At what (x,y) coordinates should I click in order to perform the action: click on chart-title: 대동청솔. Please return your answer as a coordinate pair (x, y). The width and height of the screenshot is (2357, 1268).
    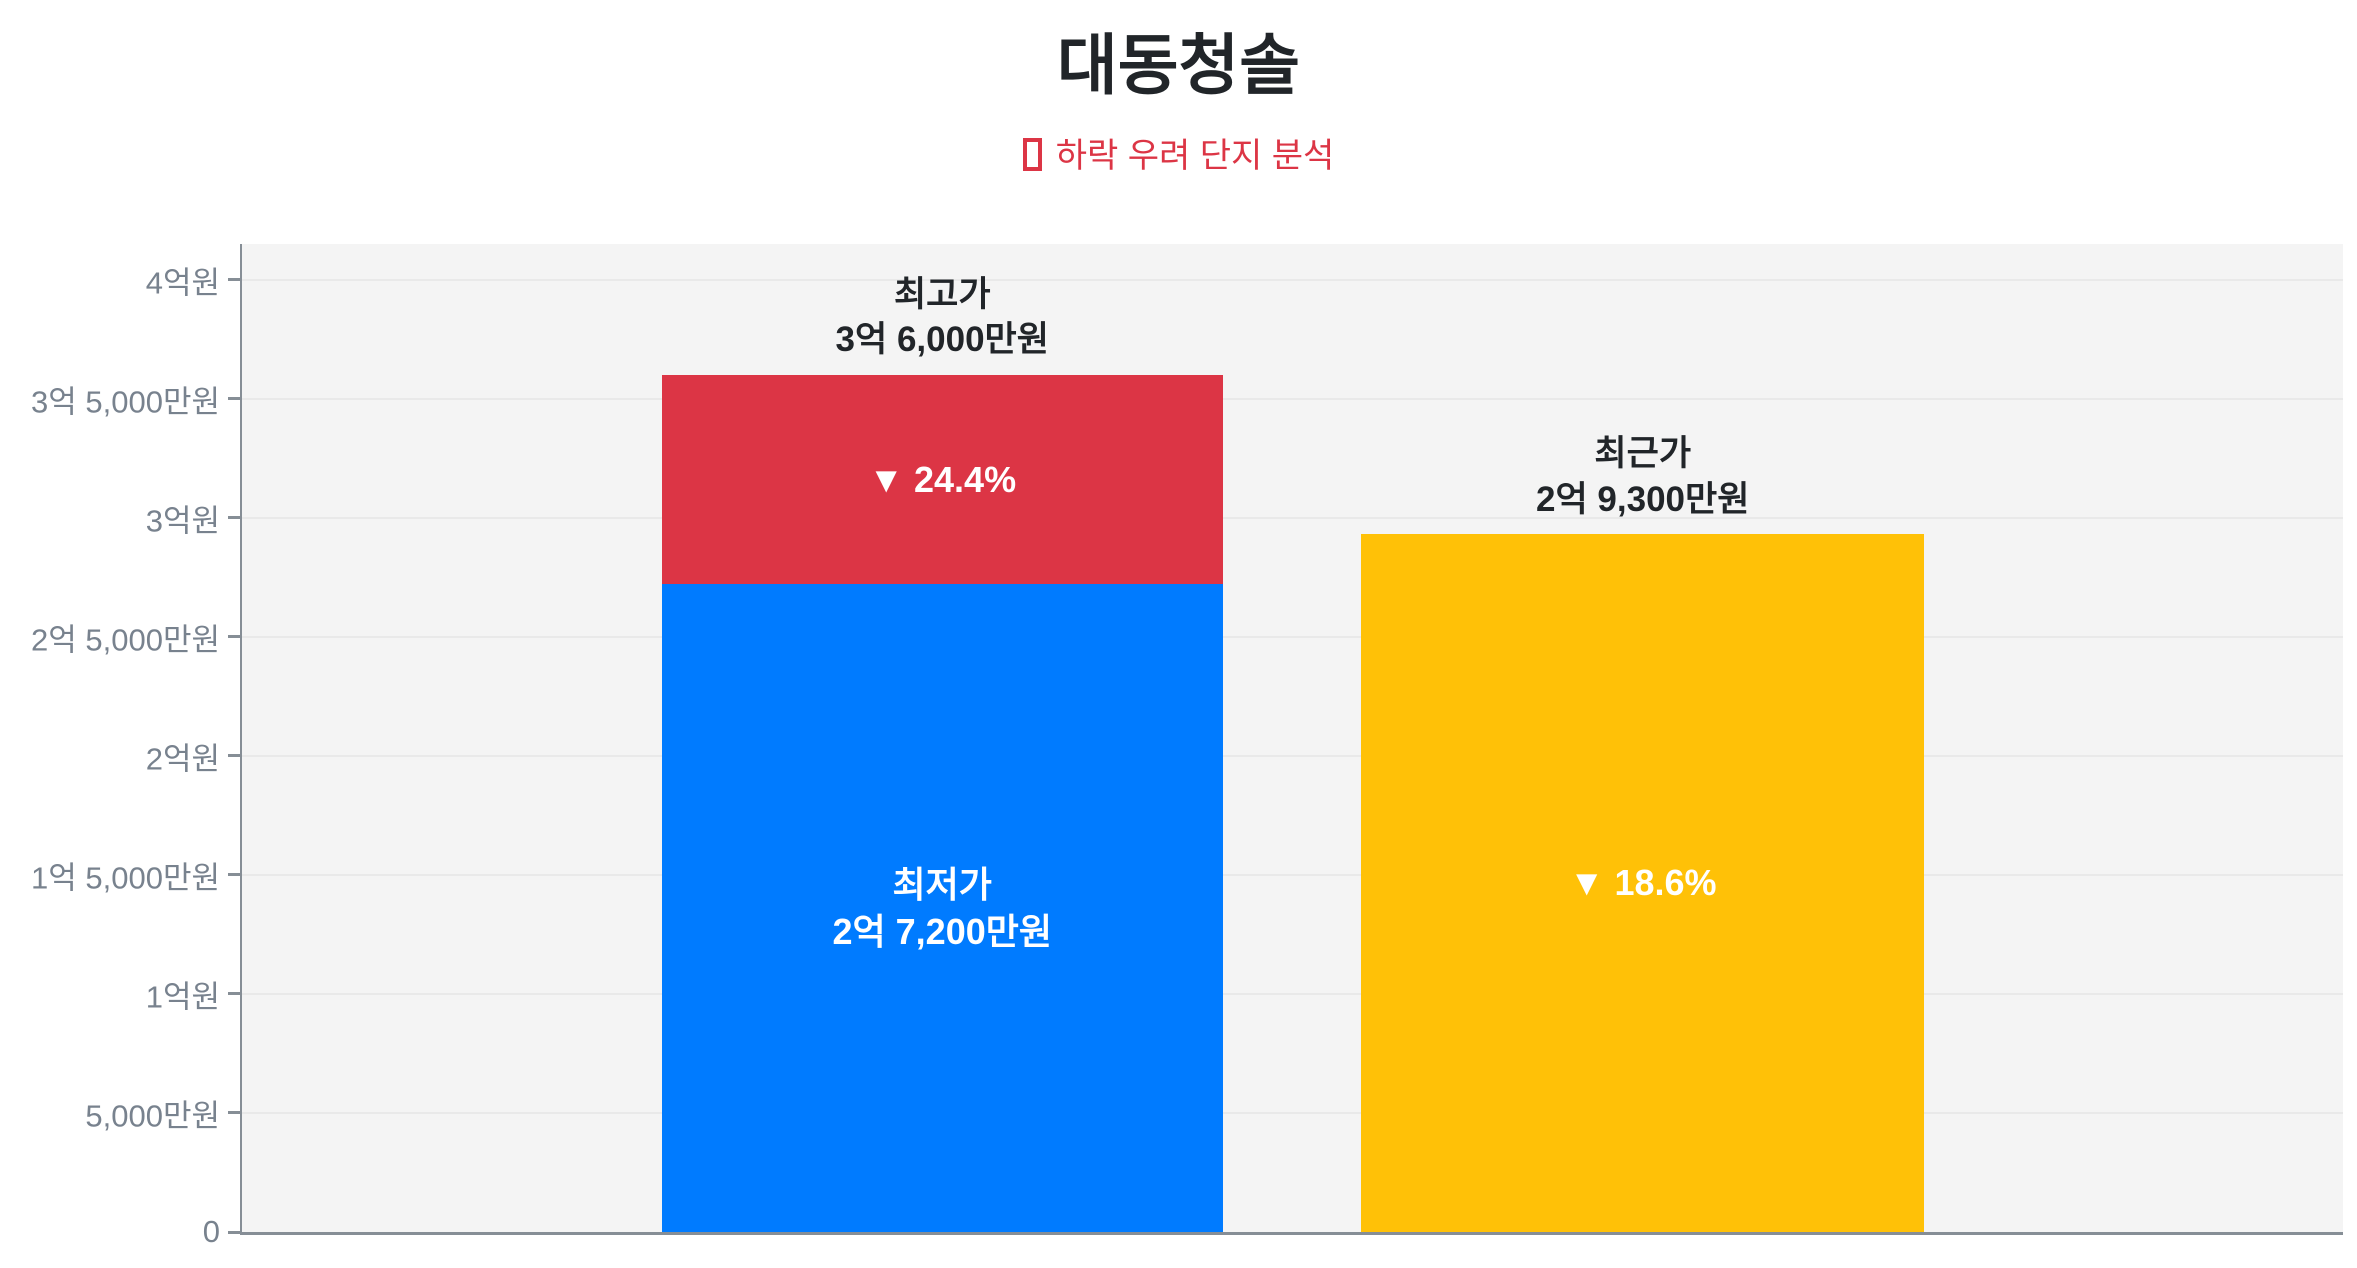
    Looking at the image, I should click on (1178, 65).